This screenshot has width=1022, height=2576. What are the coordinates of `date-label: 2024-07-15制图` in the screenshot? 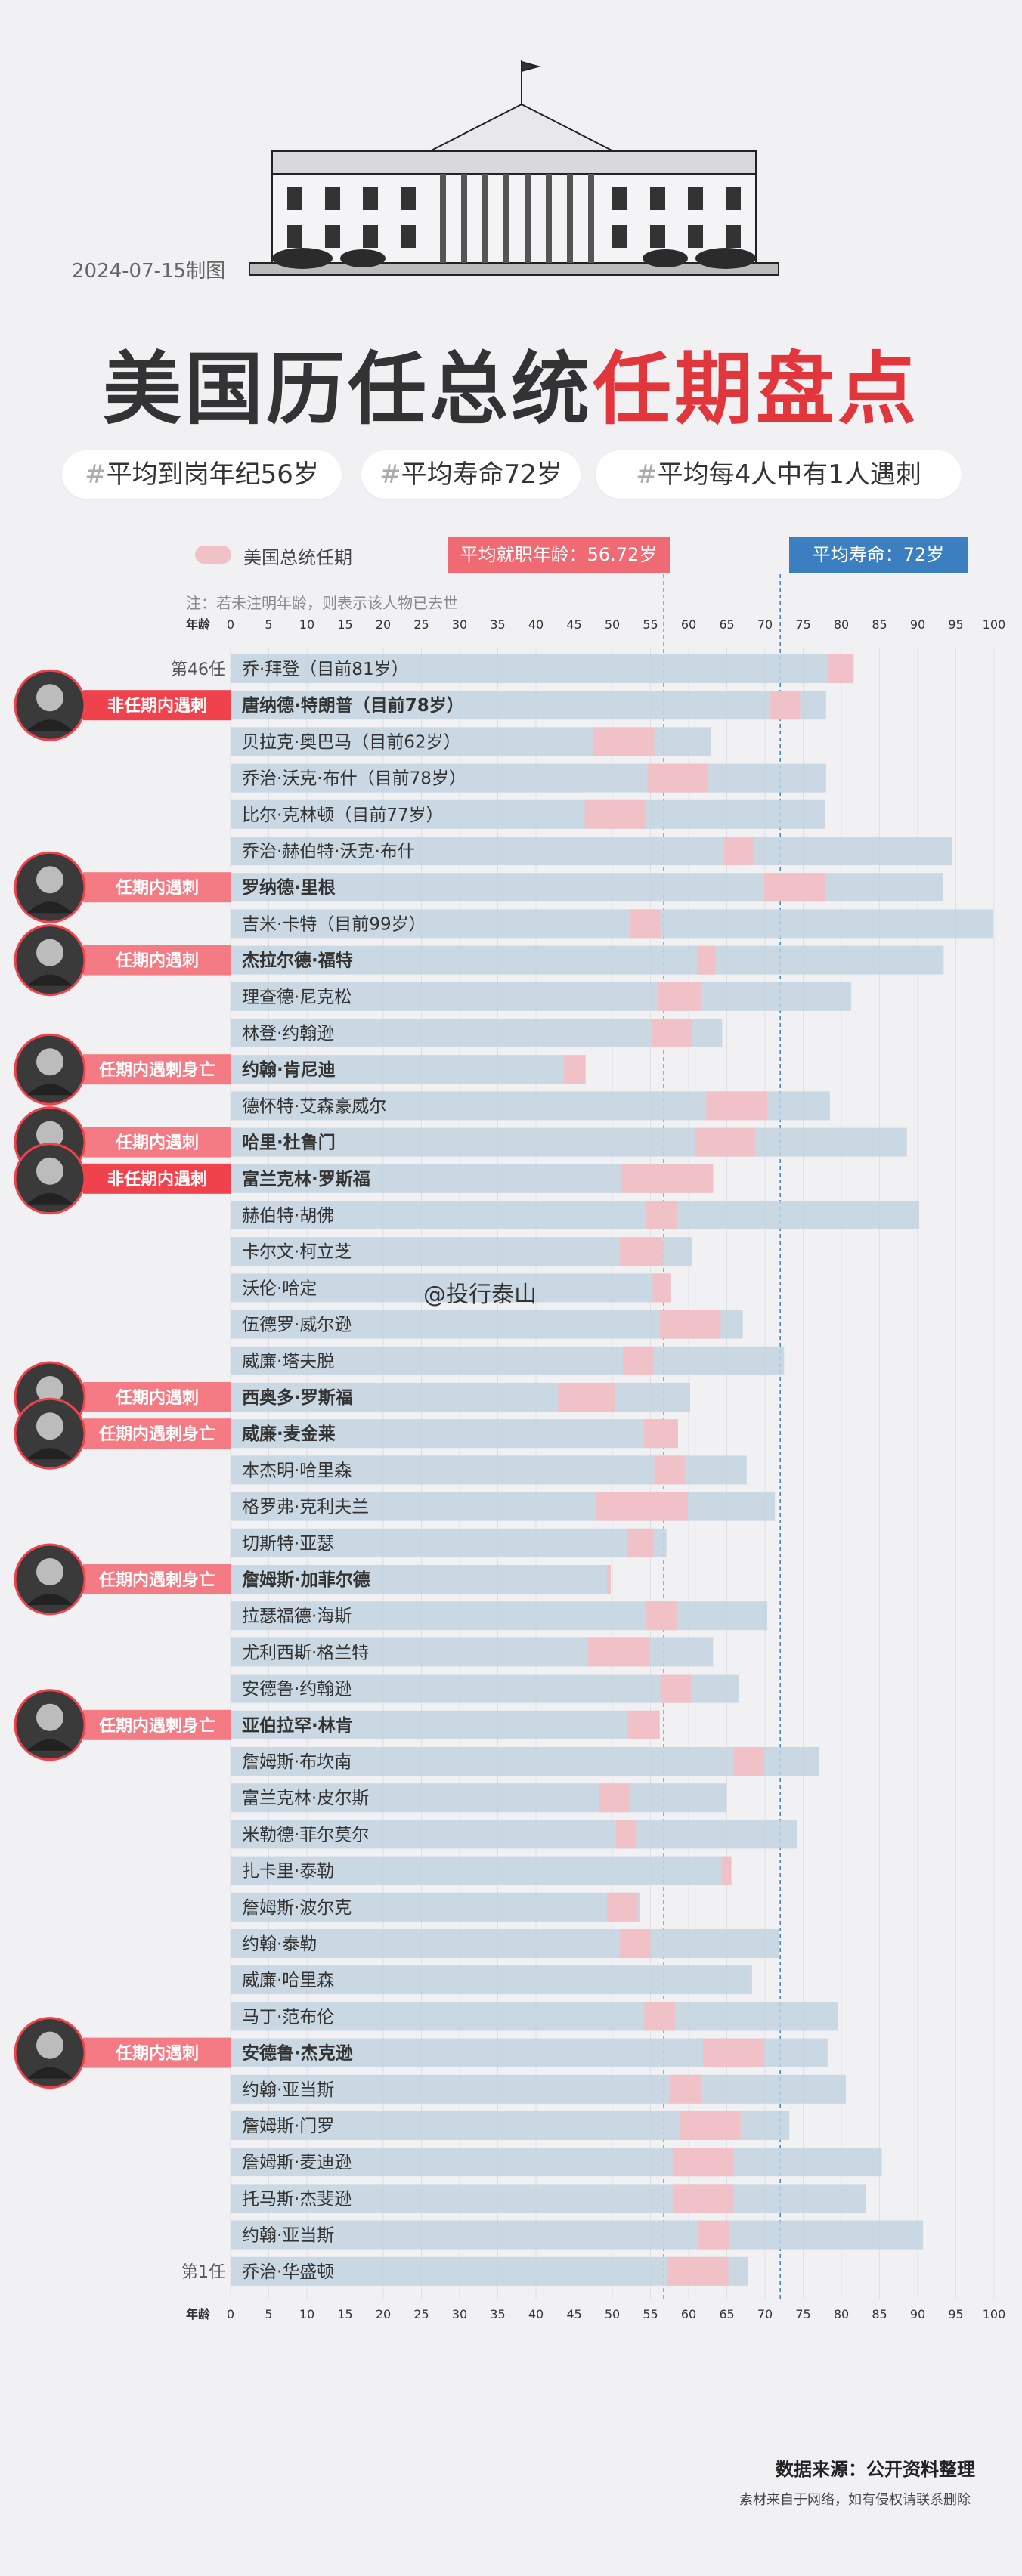 It's located at (149, 271).